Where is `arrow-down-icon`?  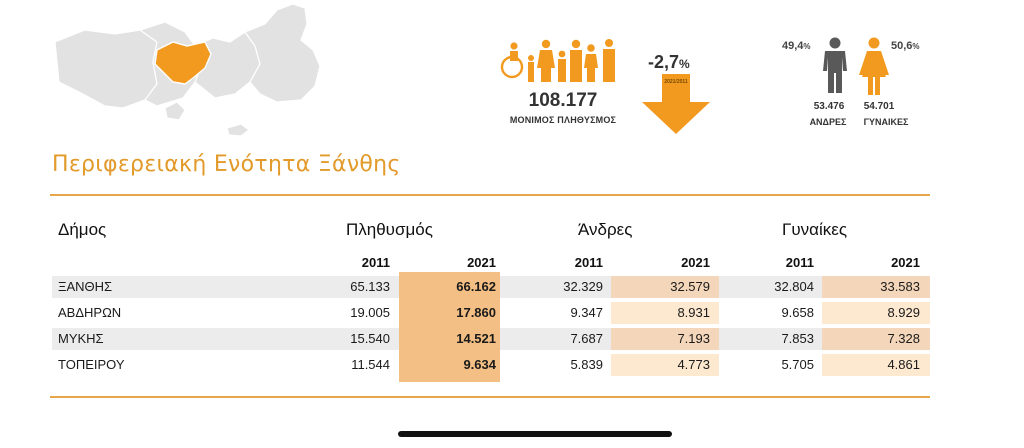 arrow-down-icon is located at coordinates (676, 104).